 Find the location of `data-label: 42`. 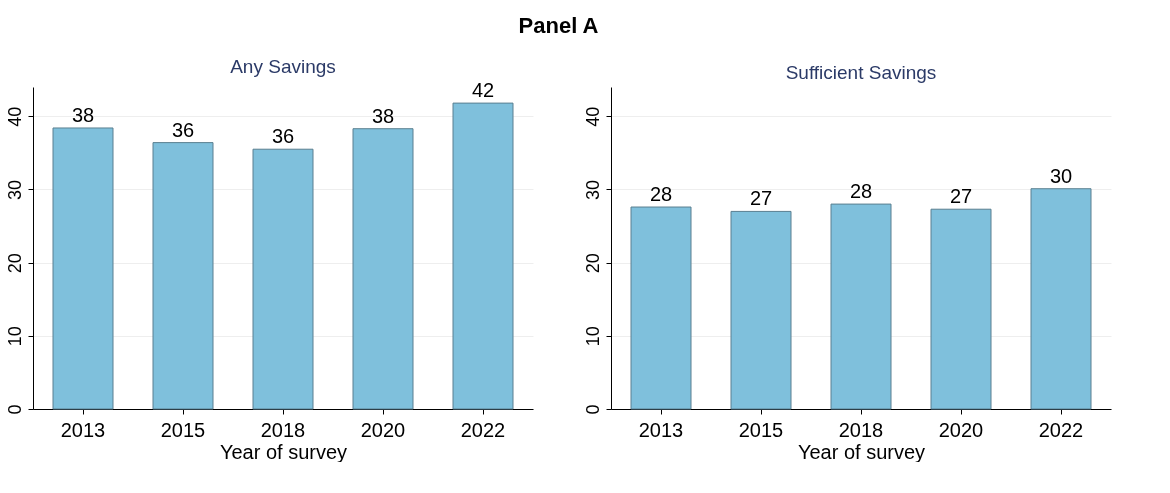

data-label: 42 is located at coordinates (483, 90).